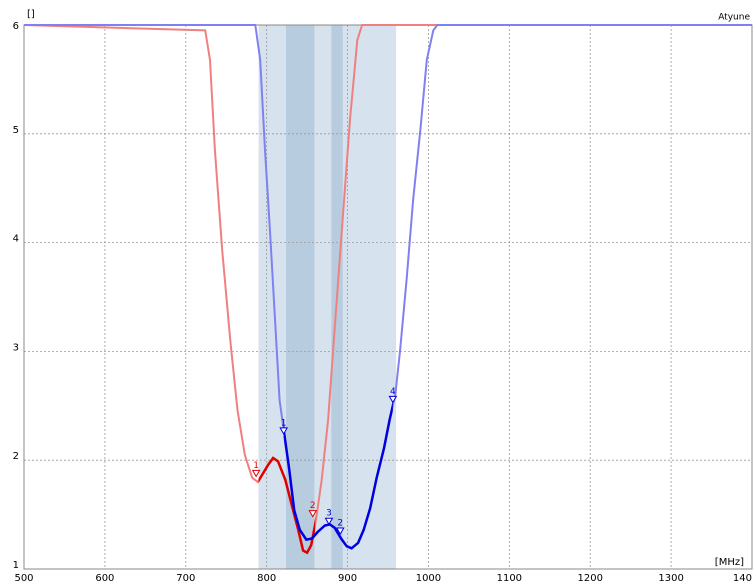 This screenshot has height=585, width=754. I want to click on marker-label: 4, so click(393, 392).